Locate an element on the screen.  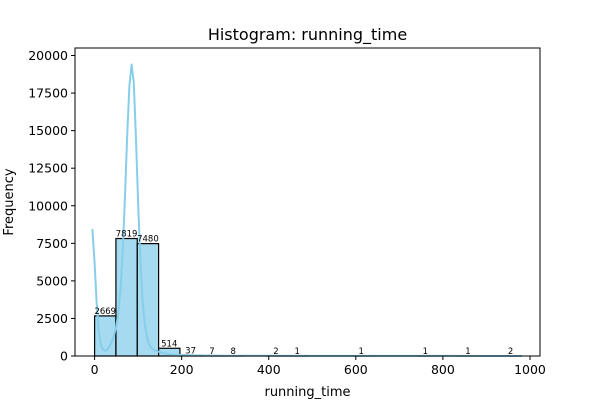
y-axis: 0 2500 5000 7500 10000 12500 15000 17500 20000 is located at coordinates (51, 206).